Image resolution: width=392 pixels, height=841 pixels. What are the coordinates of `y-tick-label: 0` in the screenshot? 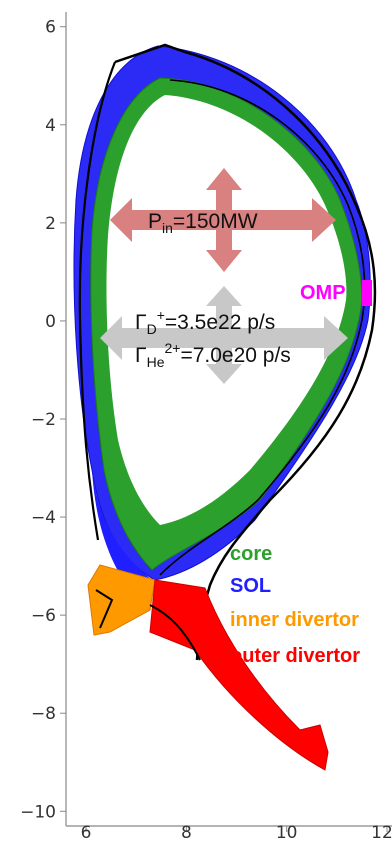 It's located at (50, 322).